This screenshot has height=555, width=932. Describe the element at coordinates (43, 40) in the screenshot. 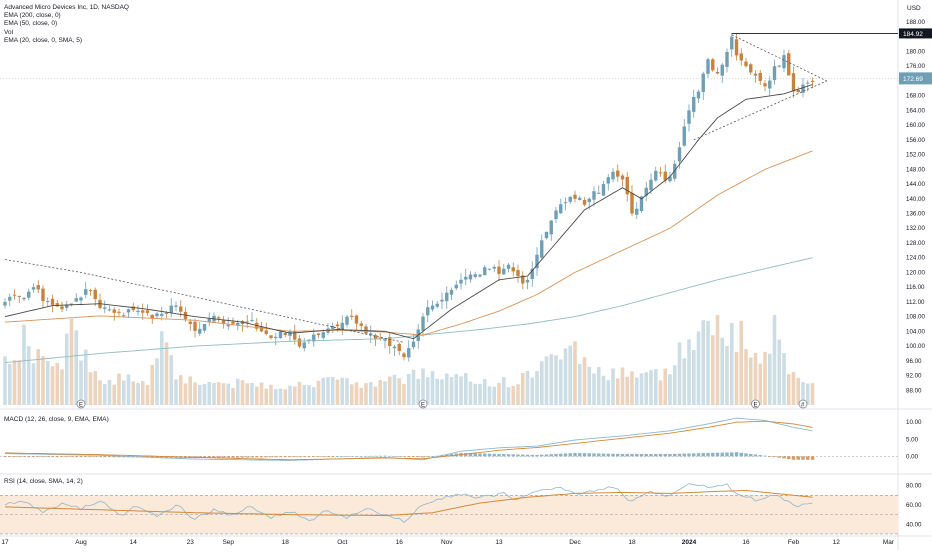

I see `overlay-ema20: EMA (20, close, 0, SMA, 5)` at that location.